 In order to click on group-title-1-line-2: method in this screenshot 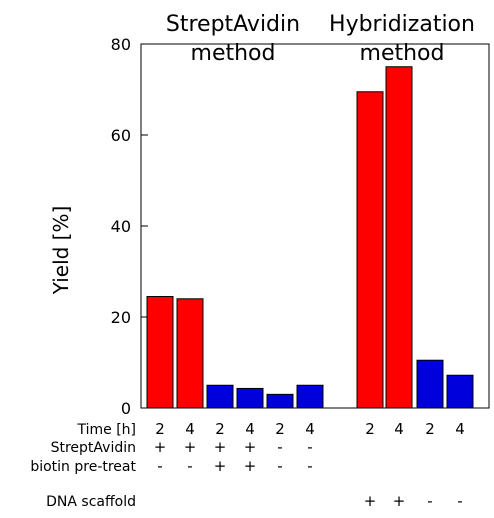, I will do `click(233, 53)`.